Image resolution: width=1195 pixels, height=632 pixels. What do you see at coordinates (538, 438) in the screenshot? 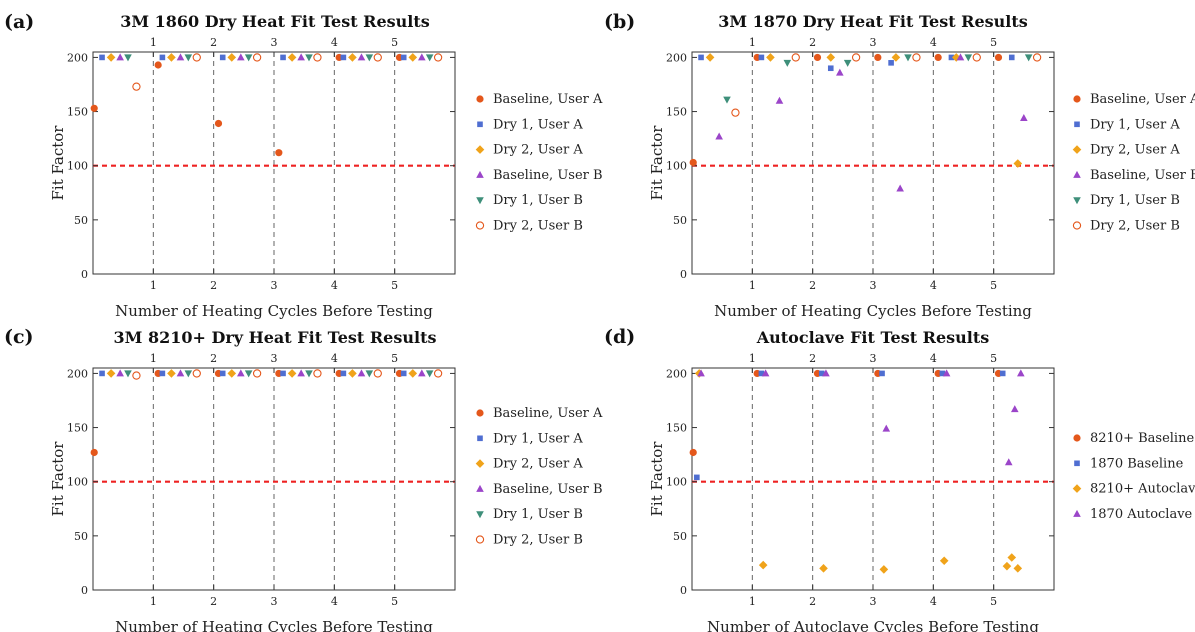
I see `legend-label: Dry 1, User A` at bounding box center [538, 438].